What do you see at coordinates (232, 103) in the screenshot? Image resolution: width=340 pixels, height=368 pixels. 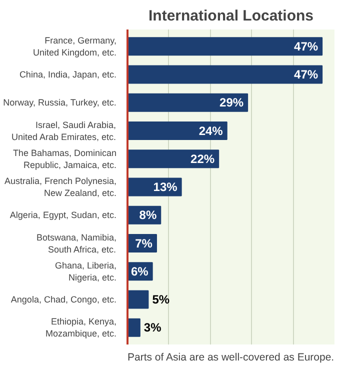 I see `data-label: 29%` at bounding box center [232, 103].